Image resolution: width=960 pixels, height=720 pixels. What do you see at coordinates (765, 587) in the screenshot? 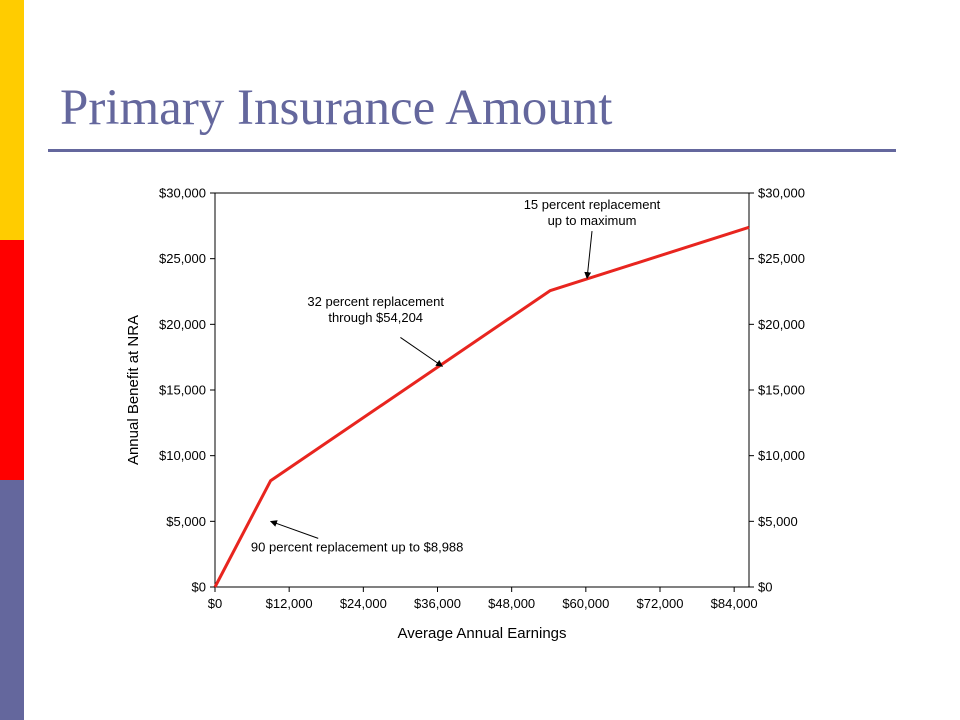
I see `y-tick-label-right: $0` at bounding box center [765, 587].